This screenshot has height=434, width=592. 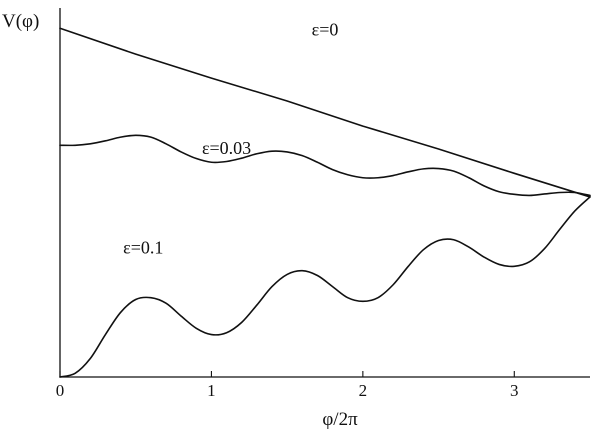 What do you see at coordinates (20, 21) in the screenshot?
I see `y-axis-label: V(φ)` at bounding box center [20, 21].